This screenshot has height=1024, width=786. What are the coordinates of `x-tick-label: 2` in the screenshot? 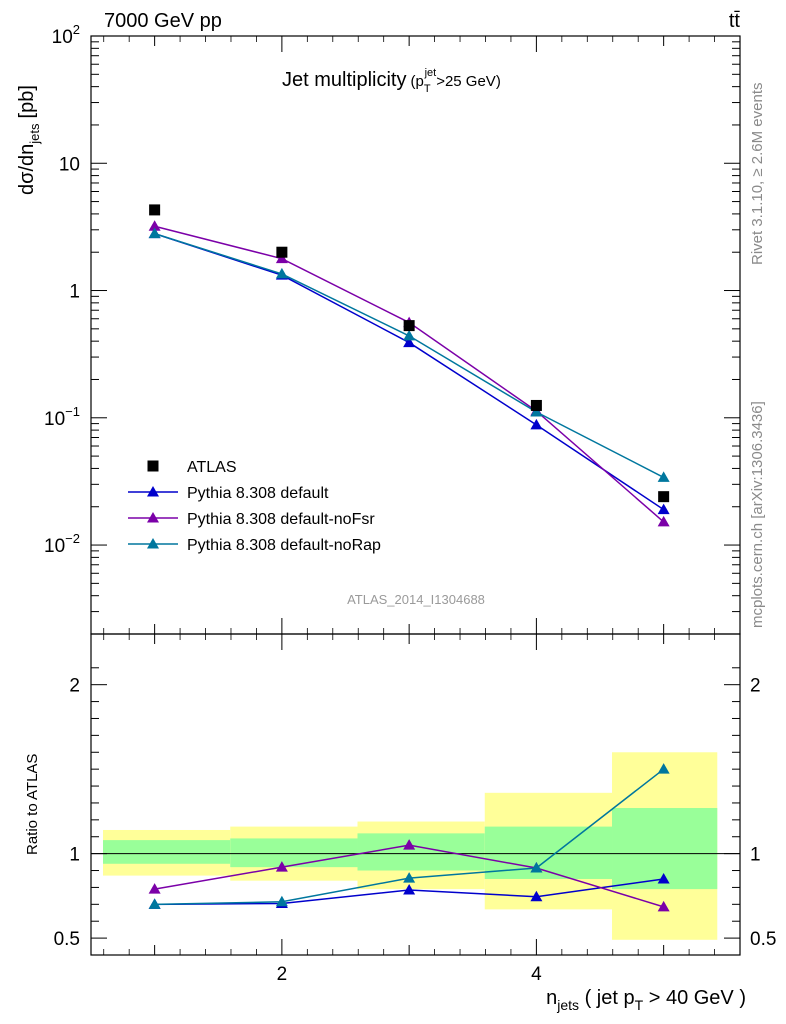 It's located at (282, 974).